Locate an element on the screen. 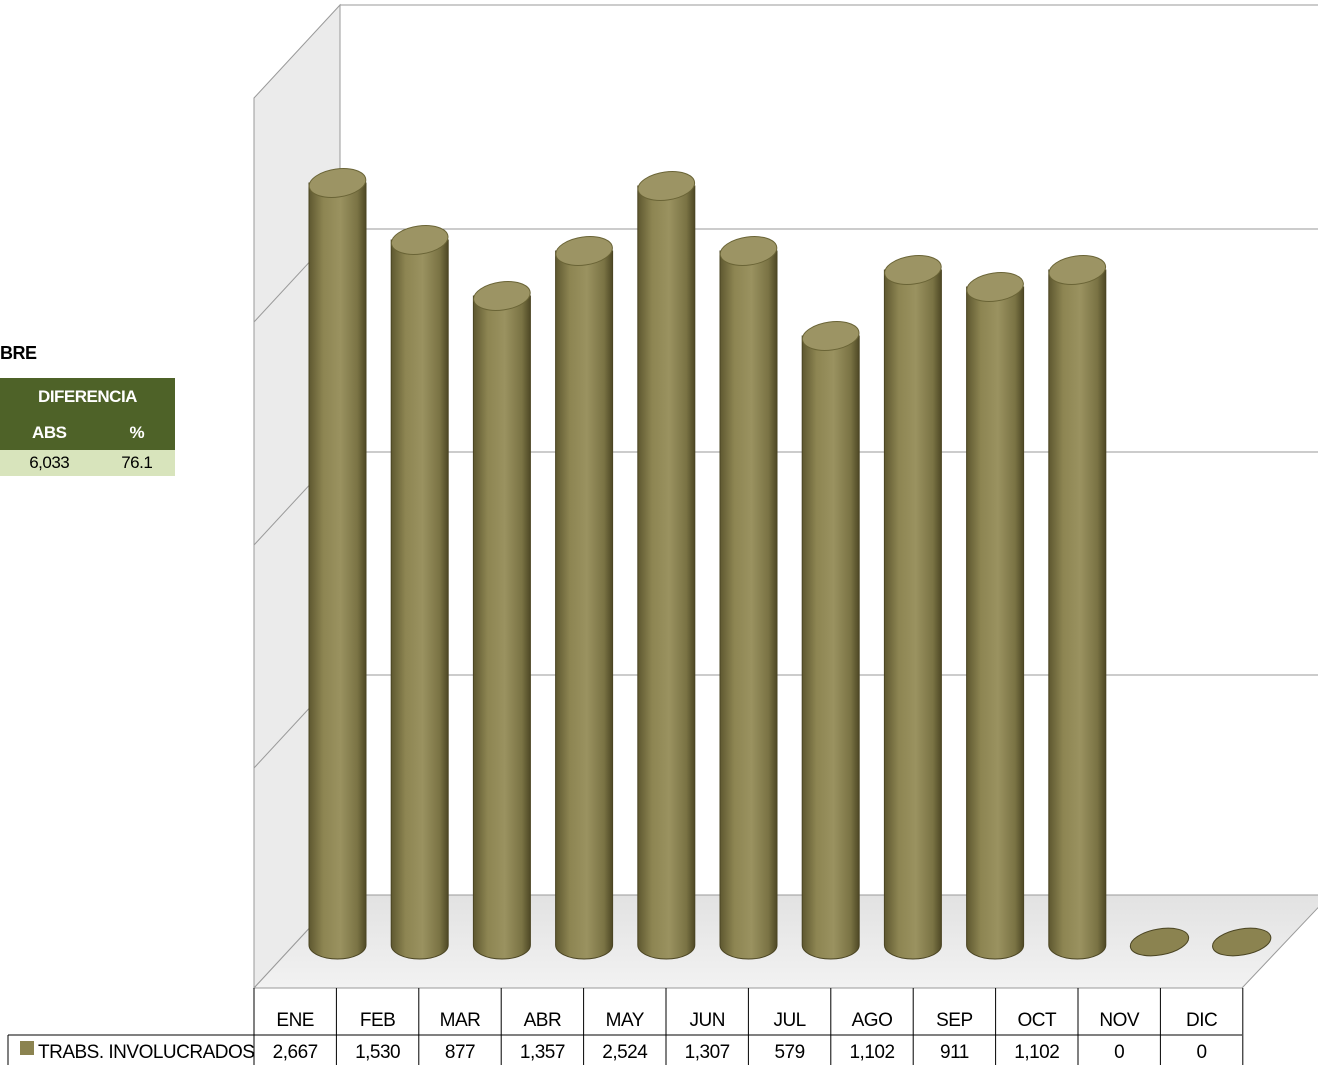 The image size is (1318, 1065). data-table-value: 1,307 is located at coordinates (707, 1052).